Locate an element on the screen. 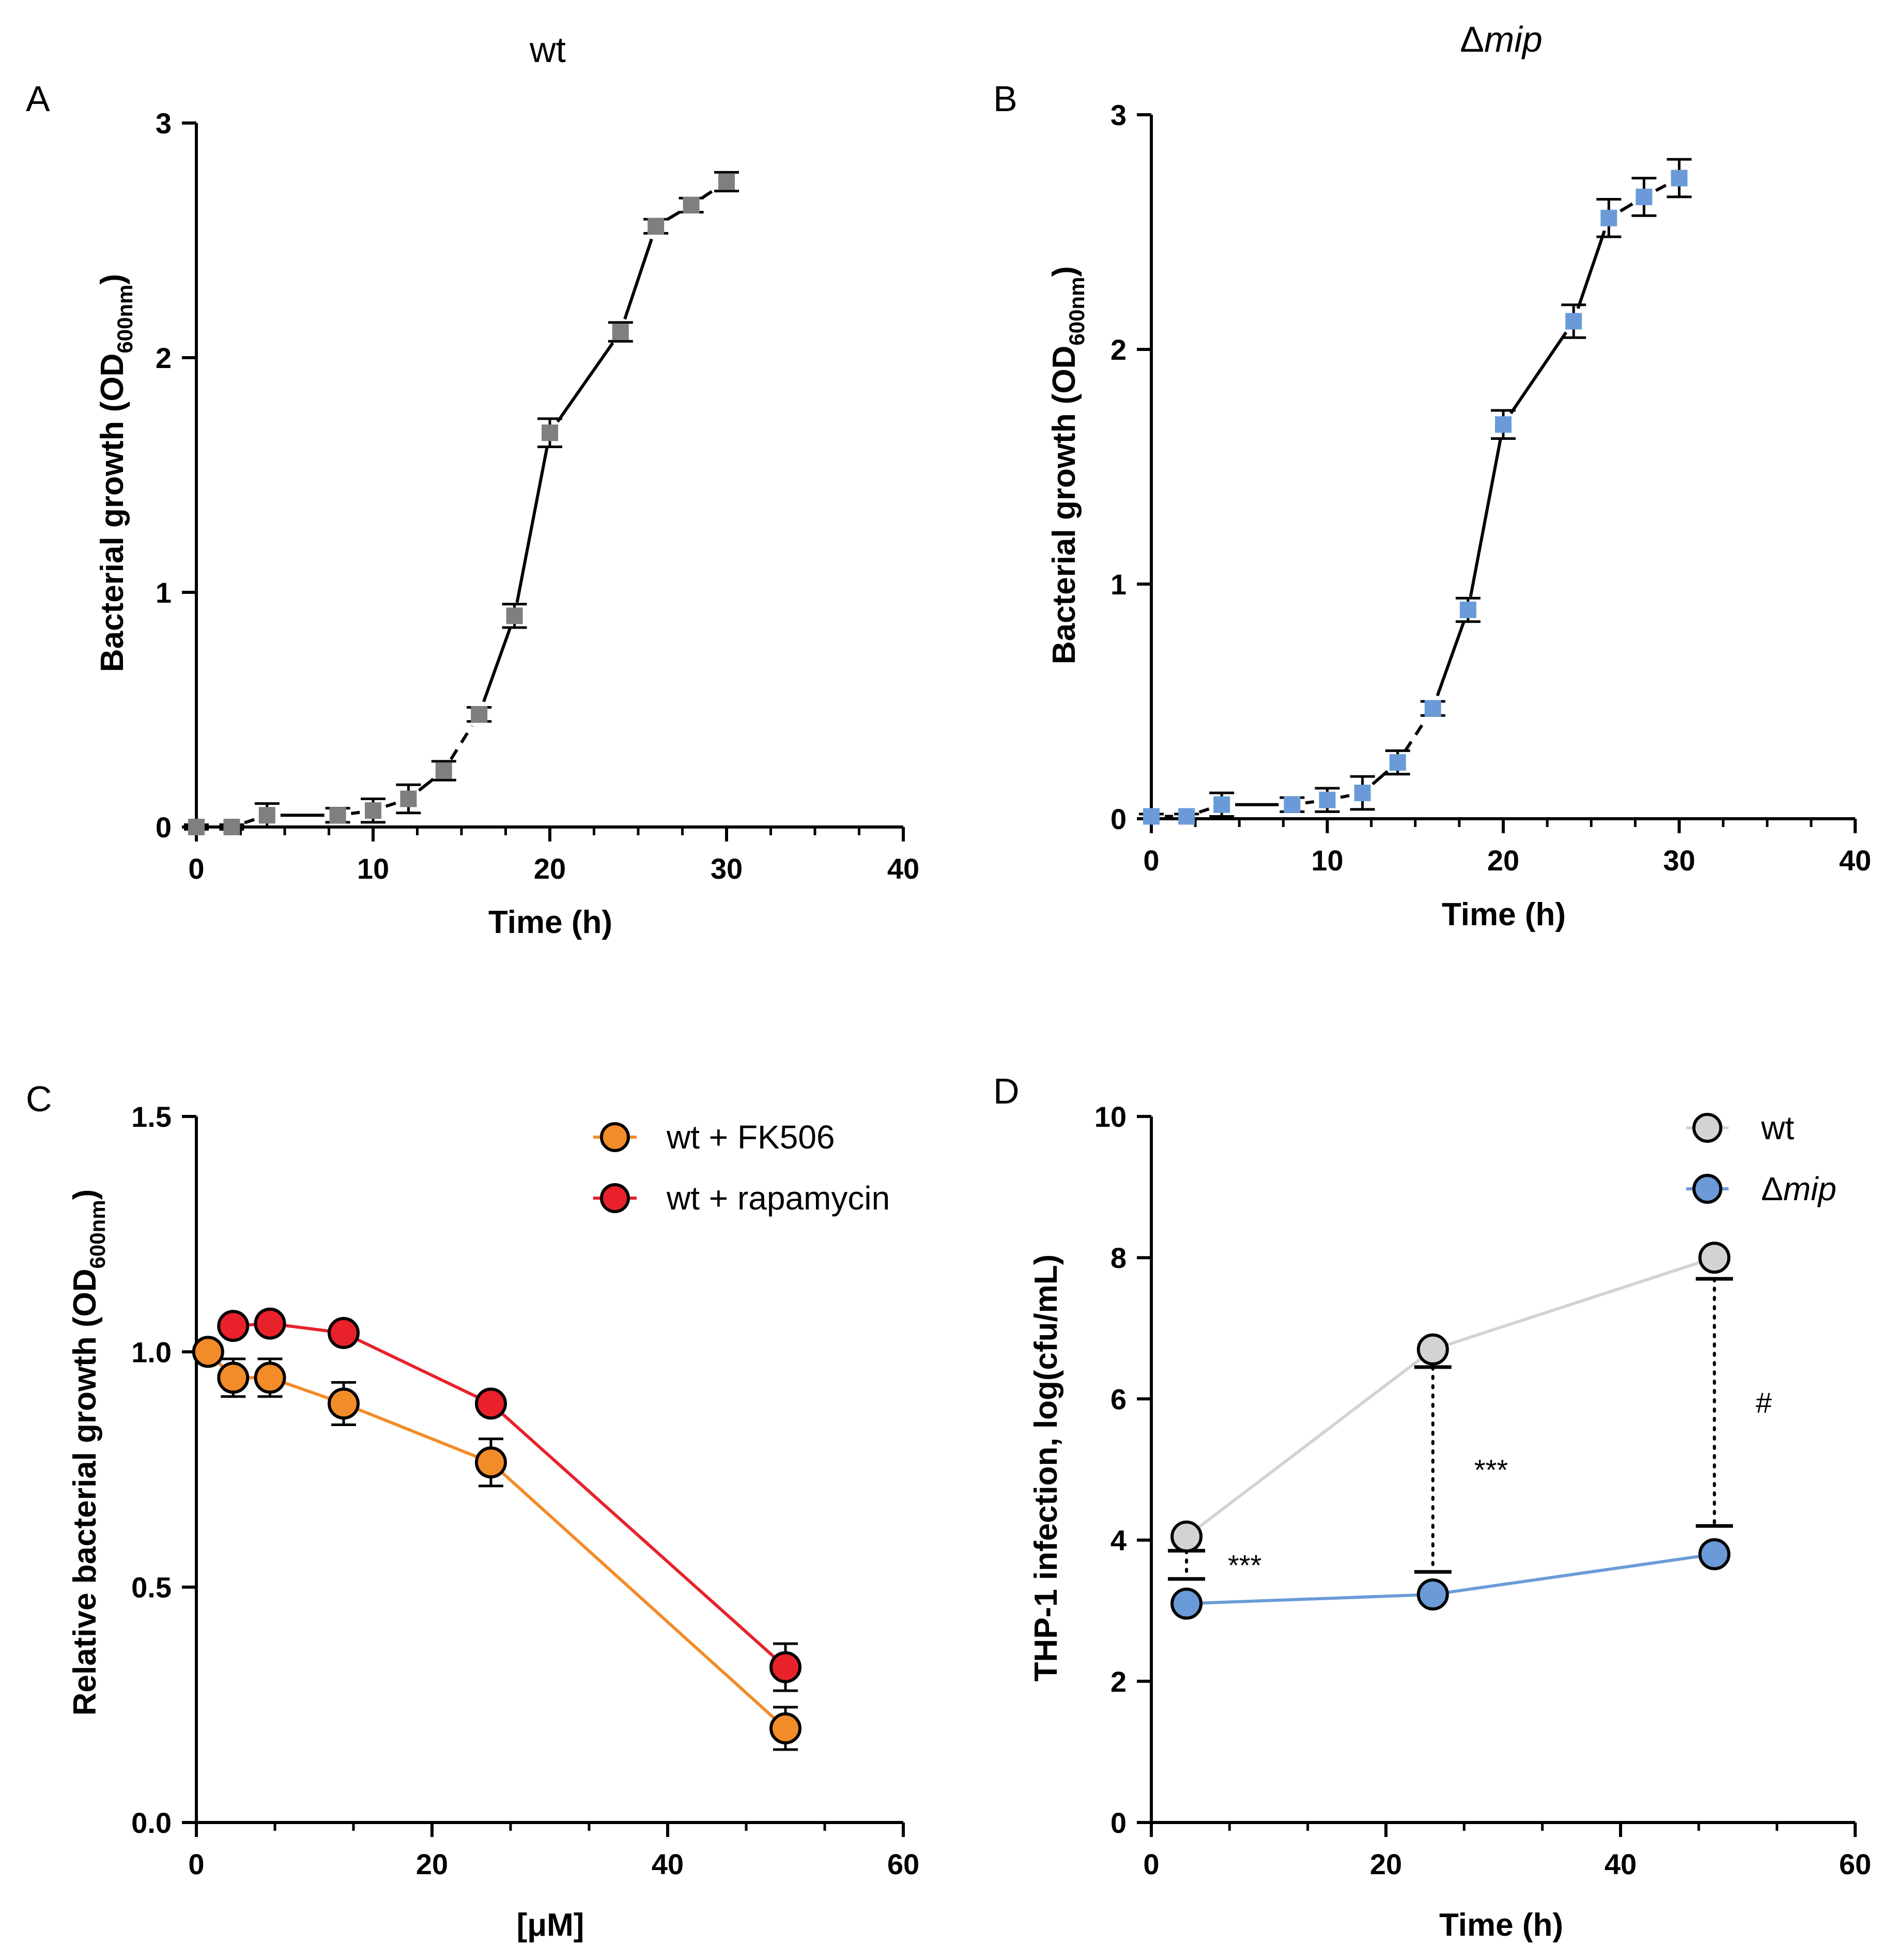 The height and width of the screenshot is (1960, 1881). legend-label-dmip: Δmip is located at coordinates (1799, 1188).